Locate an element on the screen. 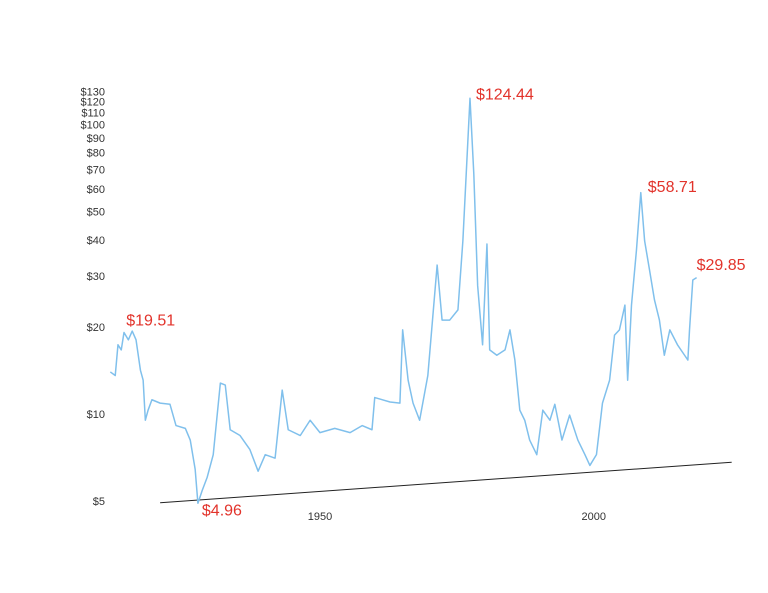 Image resolution: width=768 pixels, height=593 pixels. y-tick-label: $5 is located at coordinates (99, 502).